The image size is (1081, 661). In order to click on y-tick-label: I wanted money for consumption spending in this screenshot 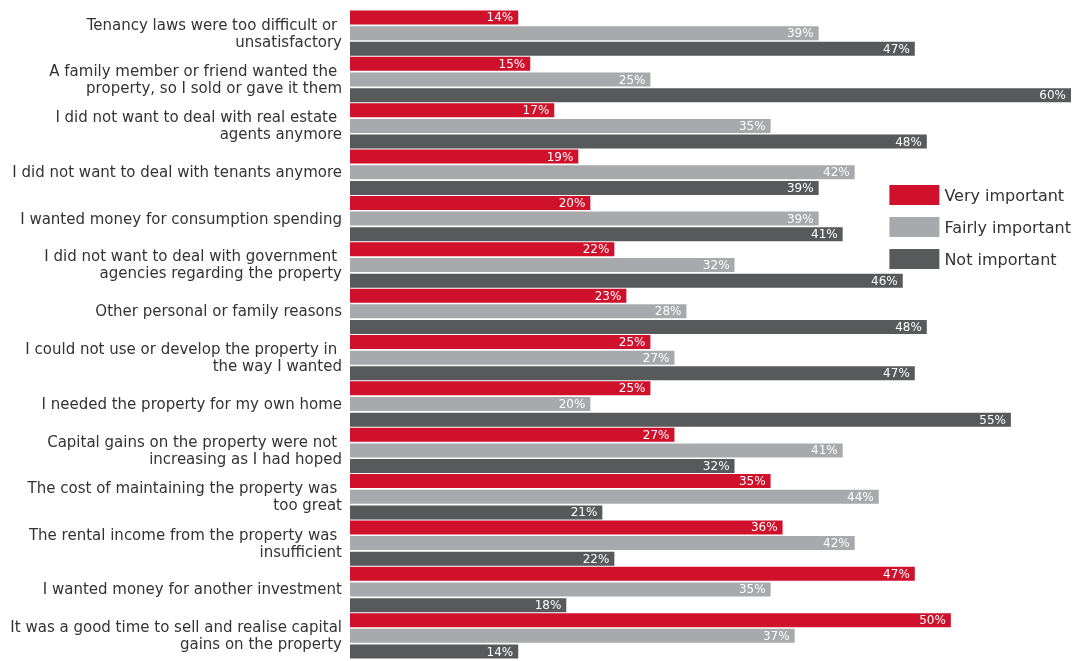, I will do `click(181, 218)`.